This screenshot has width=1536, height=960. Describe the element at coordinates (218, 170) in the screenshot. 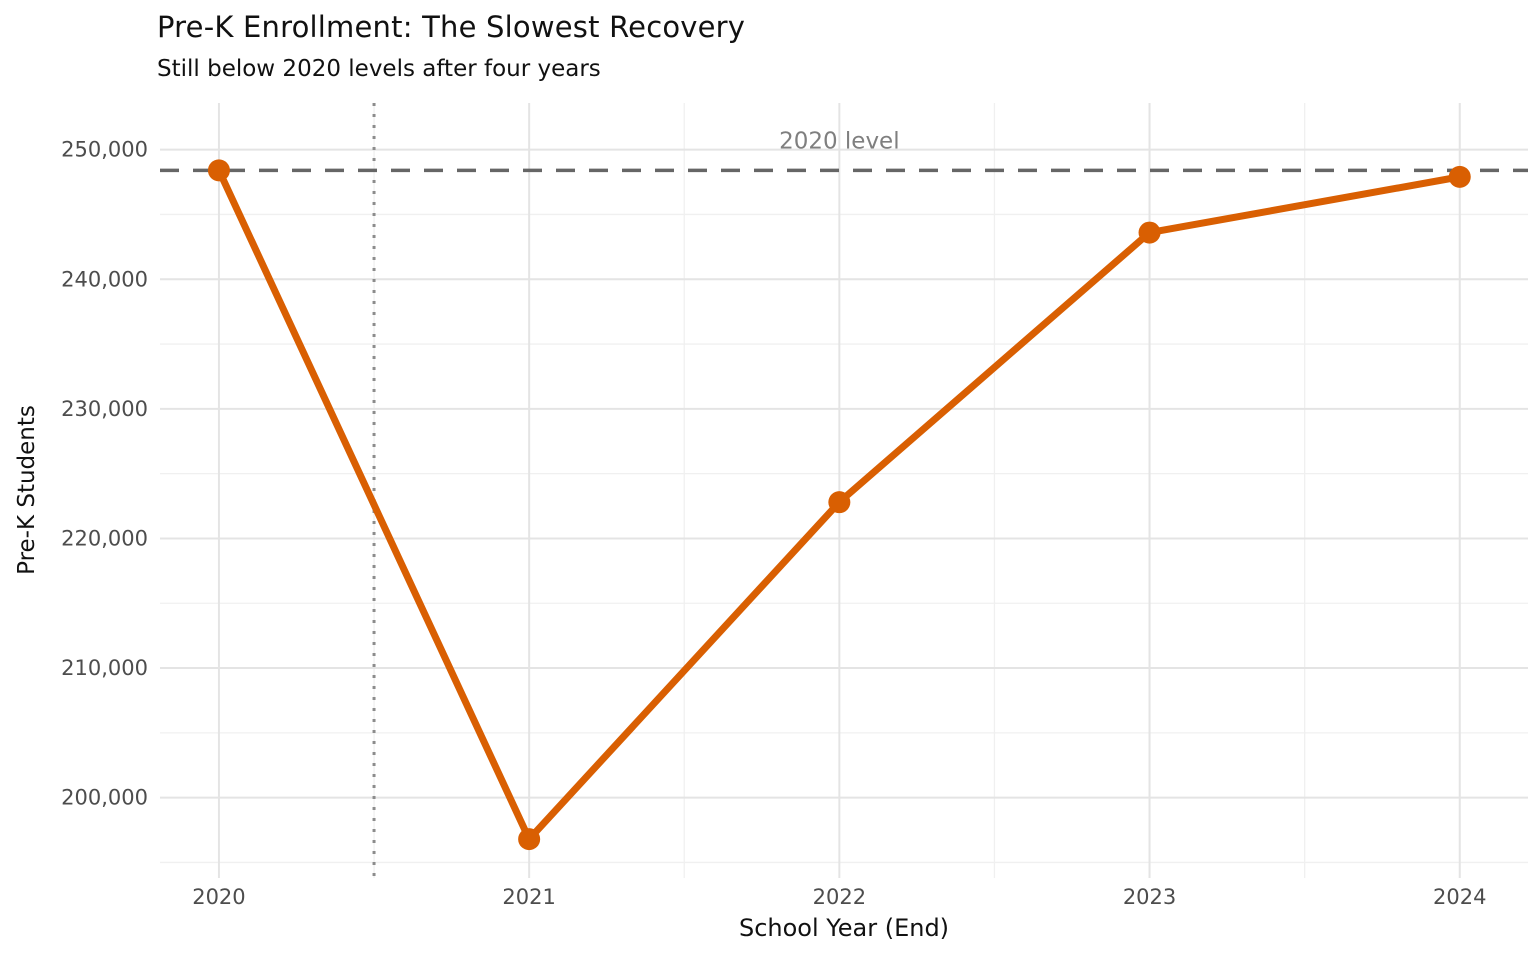

I see `data-point-2020` at that location.